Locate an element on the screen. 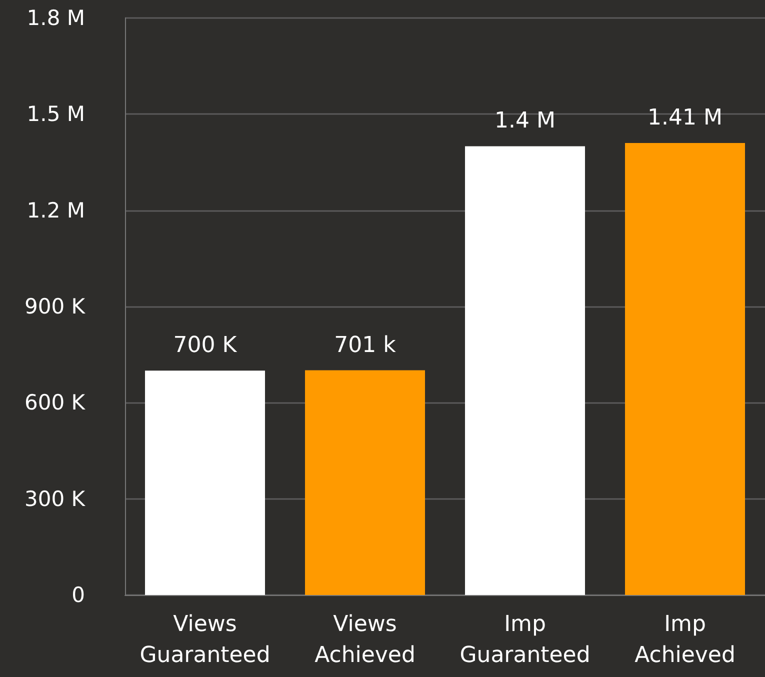 This screenshot has height=677, width=765. y-tick-label: 0 is located at coordinates (78, 595).